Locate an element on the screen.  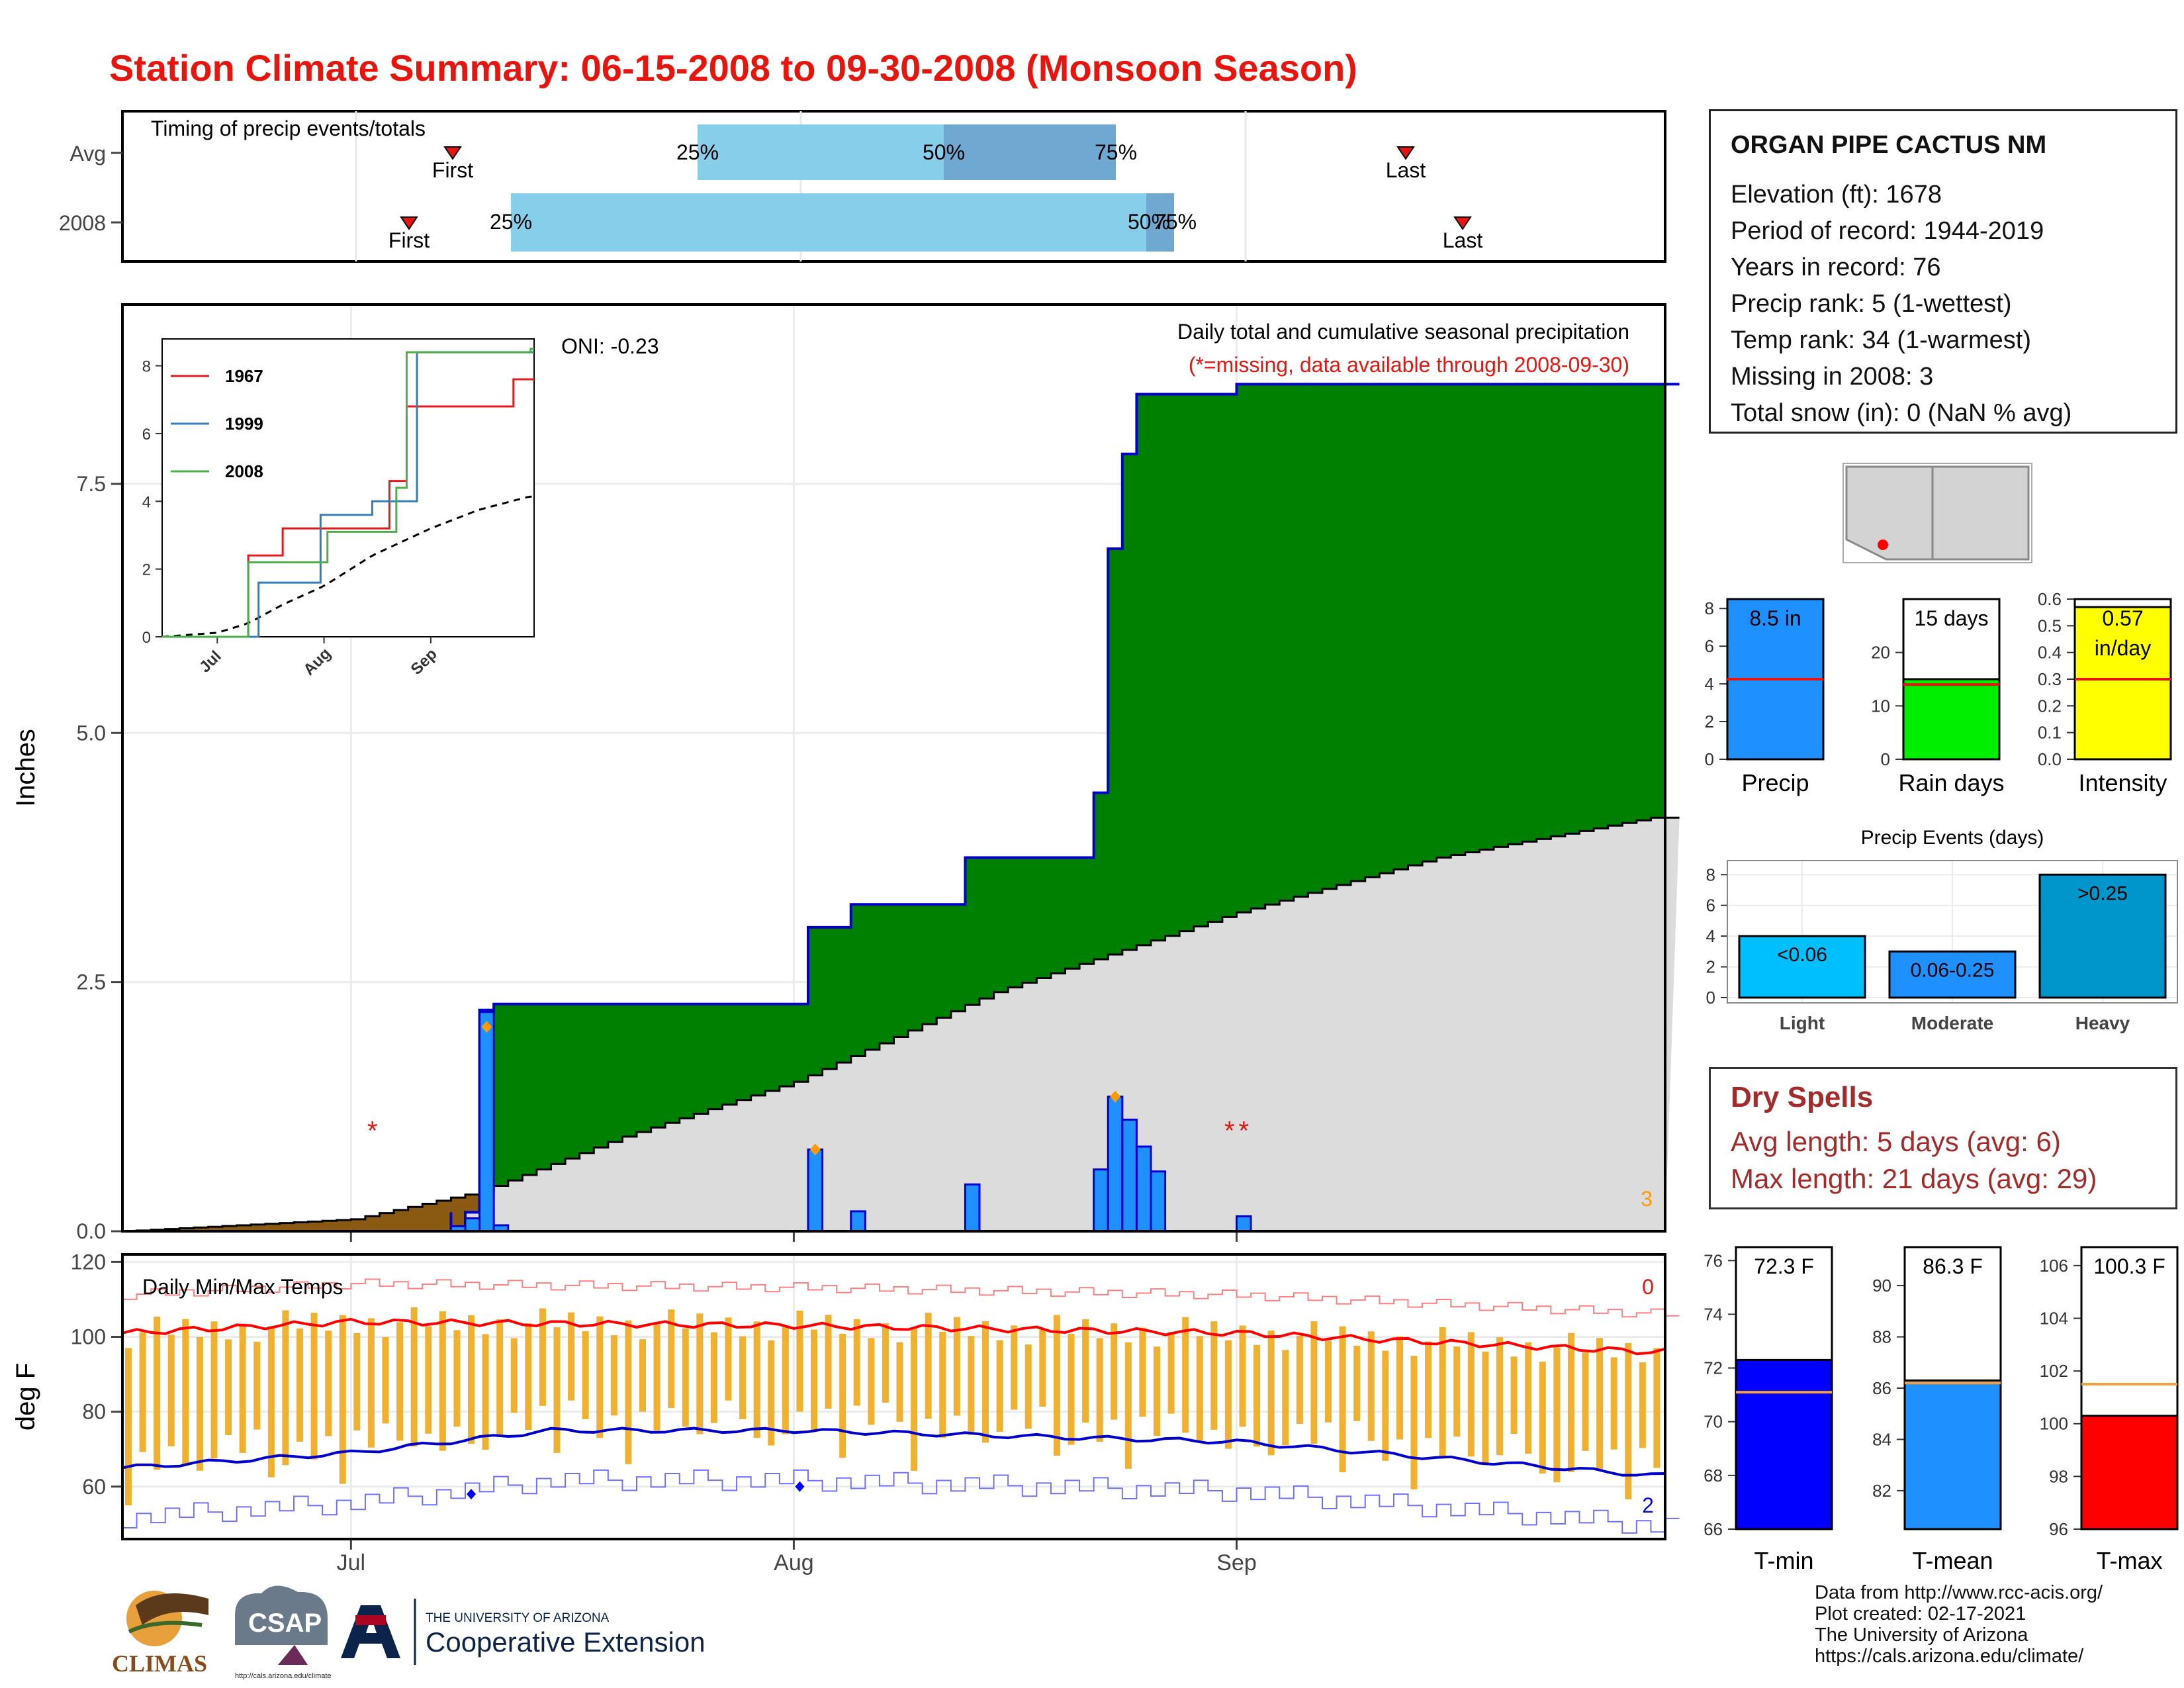
temp-bar-value-label: 100.3 F is located at coordinates (2129, 1266).